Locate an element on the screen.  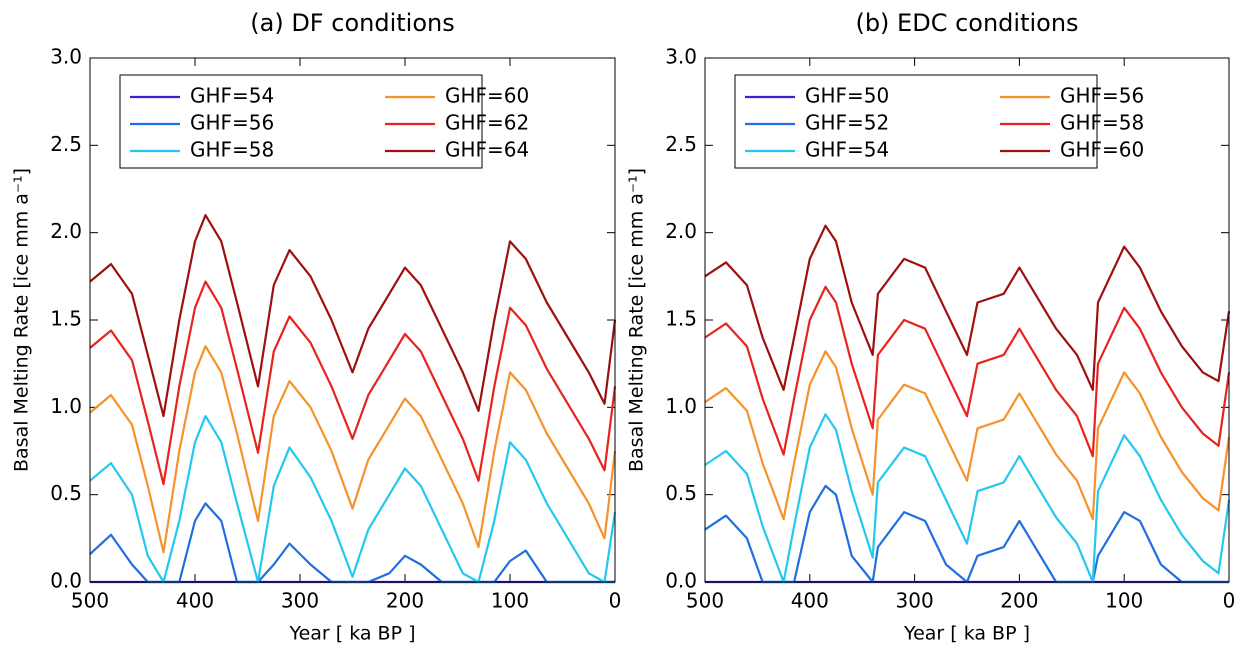
chart-title: (a) DF conditions is located at coordinates (352, 23).